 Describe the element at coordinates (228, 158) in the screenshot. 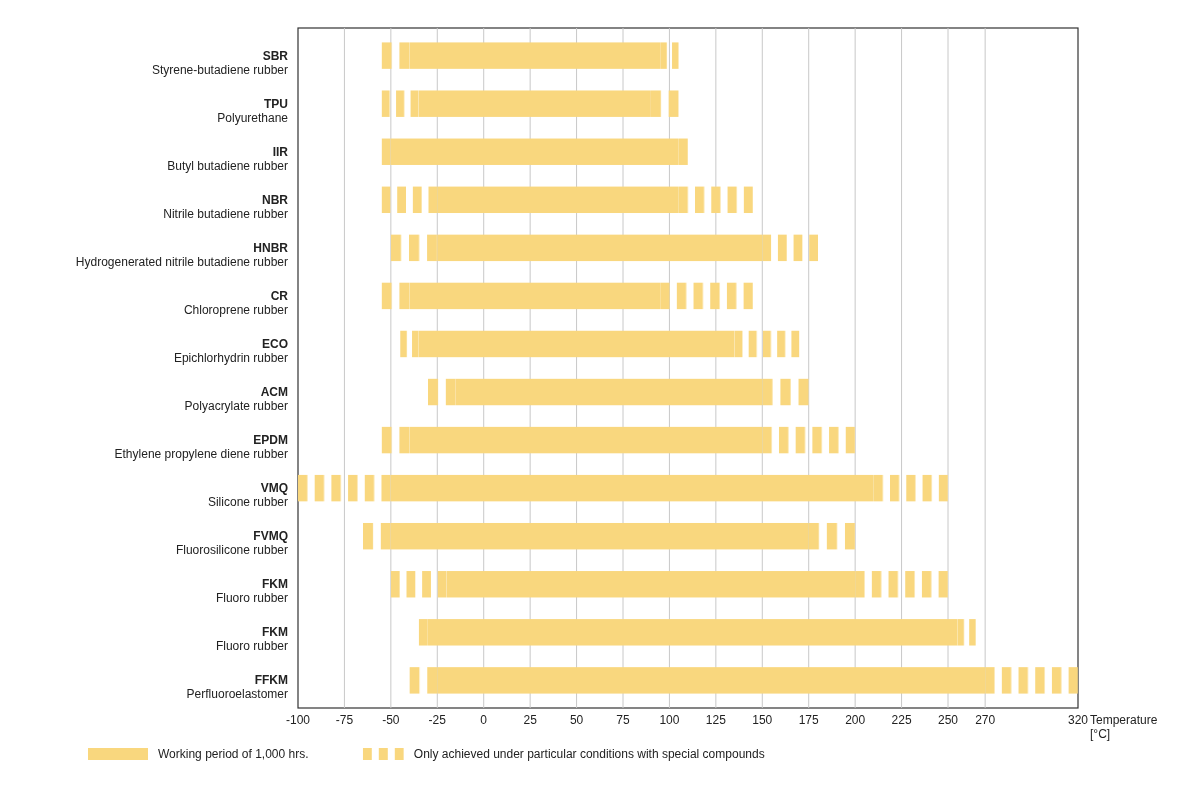

I see `y-tick-label: IIR Butyl butadiene rubber` at that location.